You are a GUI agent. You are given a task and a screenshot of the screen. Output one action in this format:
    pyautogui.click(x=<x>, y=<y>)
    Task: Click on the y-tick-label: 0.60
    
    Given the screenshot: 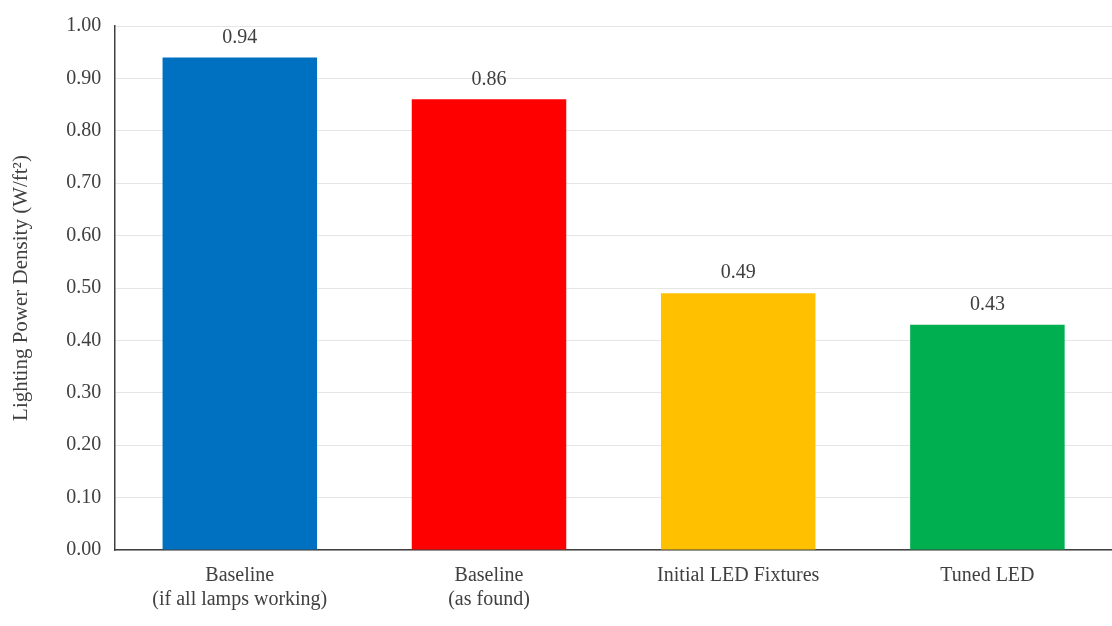 What is the action you would take?
    pyautogui.click(x=84, y=233)
    